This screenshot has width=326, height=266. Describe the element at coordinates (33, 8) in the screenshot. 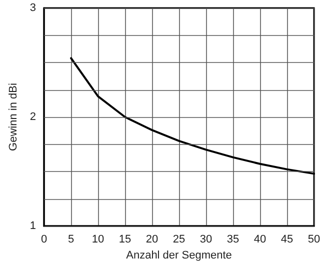

I see `y-tick-label: 3` at that location.